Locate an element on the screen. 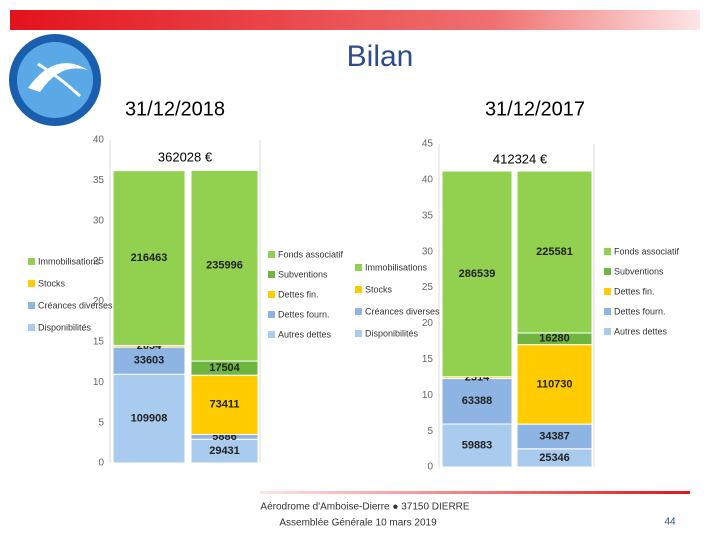 This screenshot has height=540, width=720. value-label: 16280 is located at coordinates (554, 339).